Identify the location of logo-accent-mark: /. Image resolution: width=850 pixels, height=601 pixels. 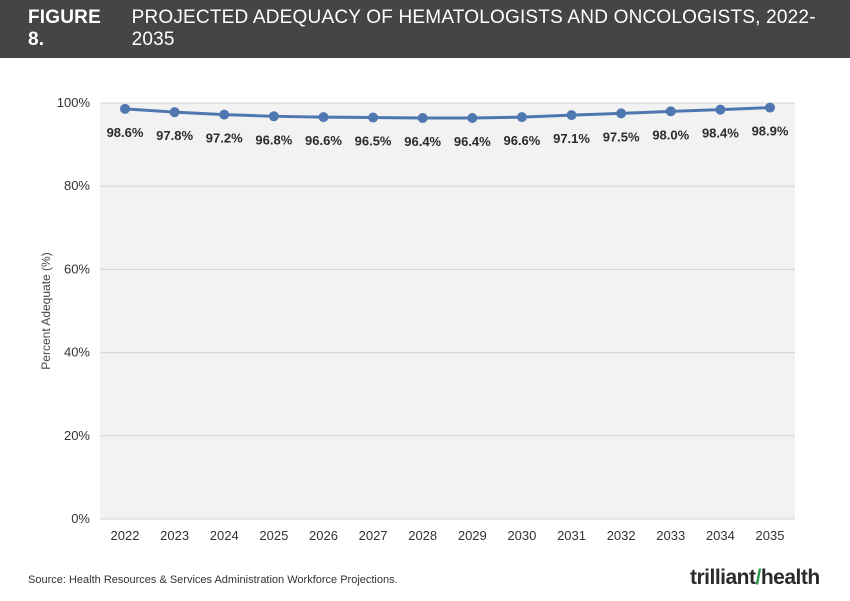
(758, 577).